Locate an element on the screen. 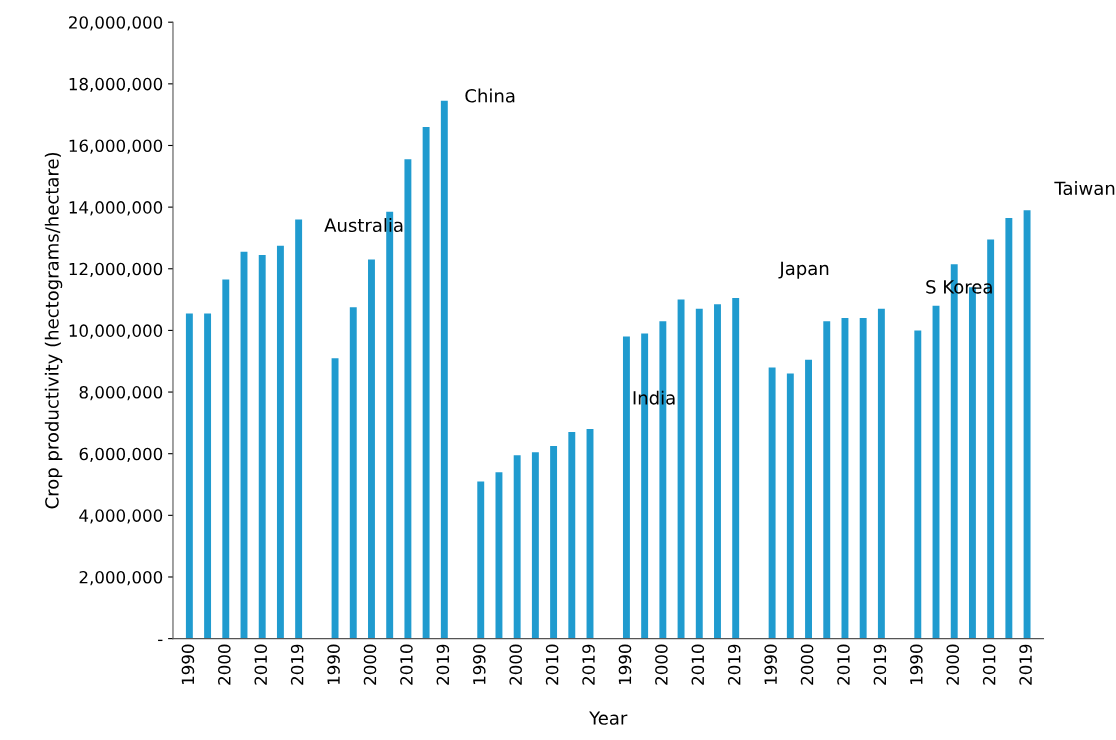  y-tick-label: - is located at coordinates (160, 640).